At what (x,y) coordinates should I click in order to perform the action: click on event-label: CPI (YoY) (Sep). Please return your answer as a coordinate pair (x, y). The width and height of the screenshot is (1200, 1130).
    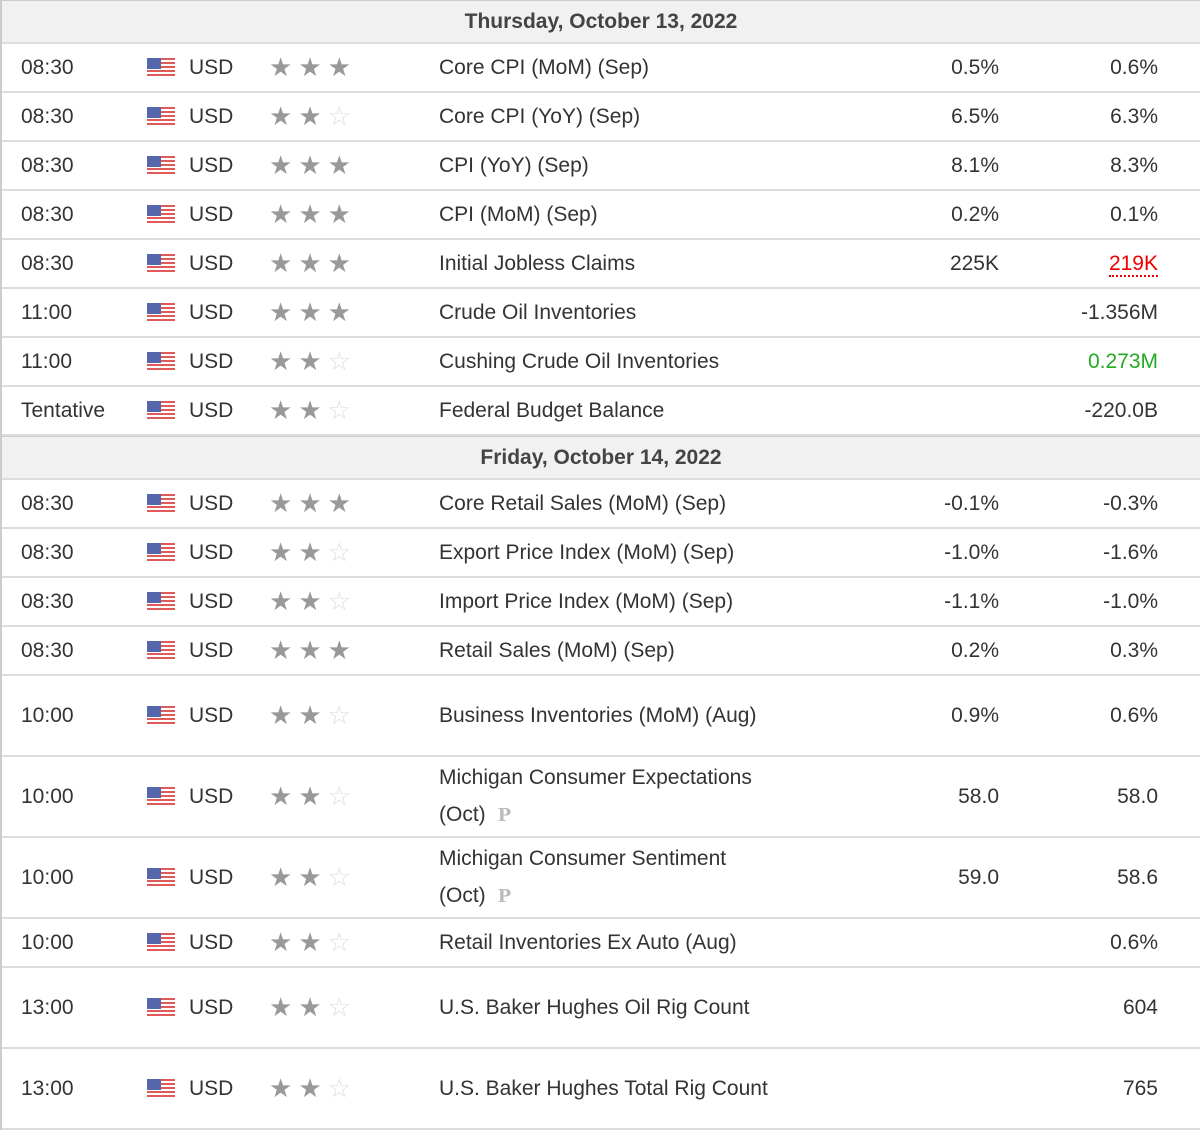
    Looking at the image, I should click on (514, 165).